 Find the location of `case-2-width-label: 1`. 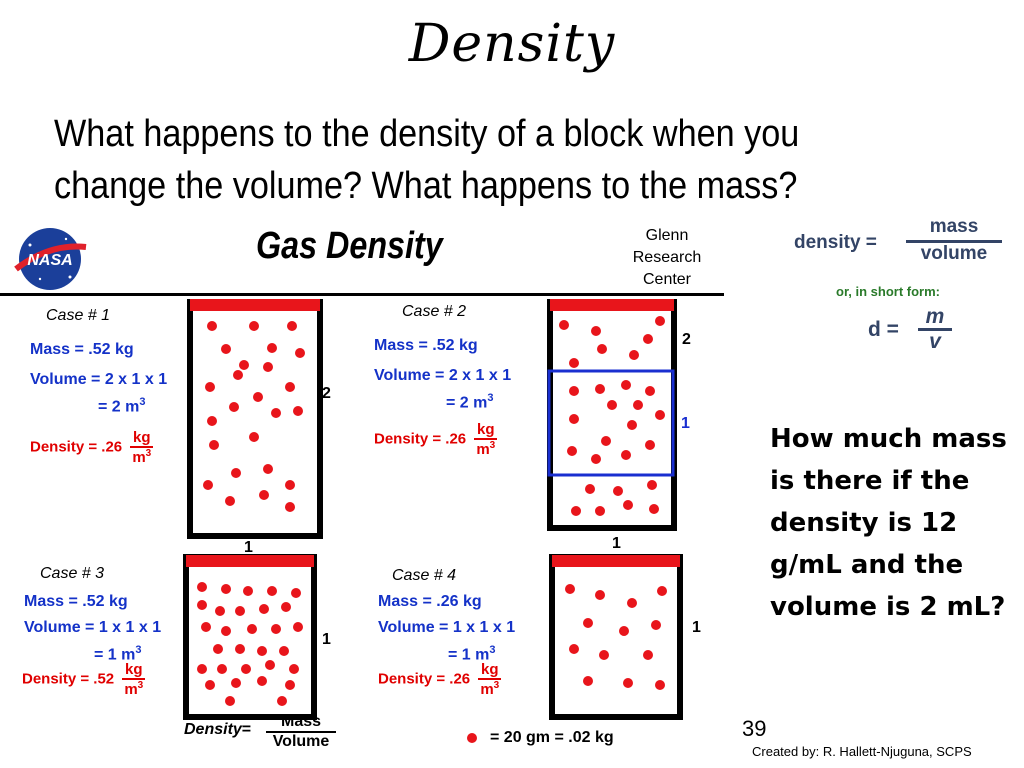

case-2-width-label: 1 is located at coordinates (616, 543).